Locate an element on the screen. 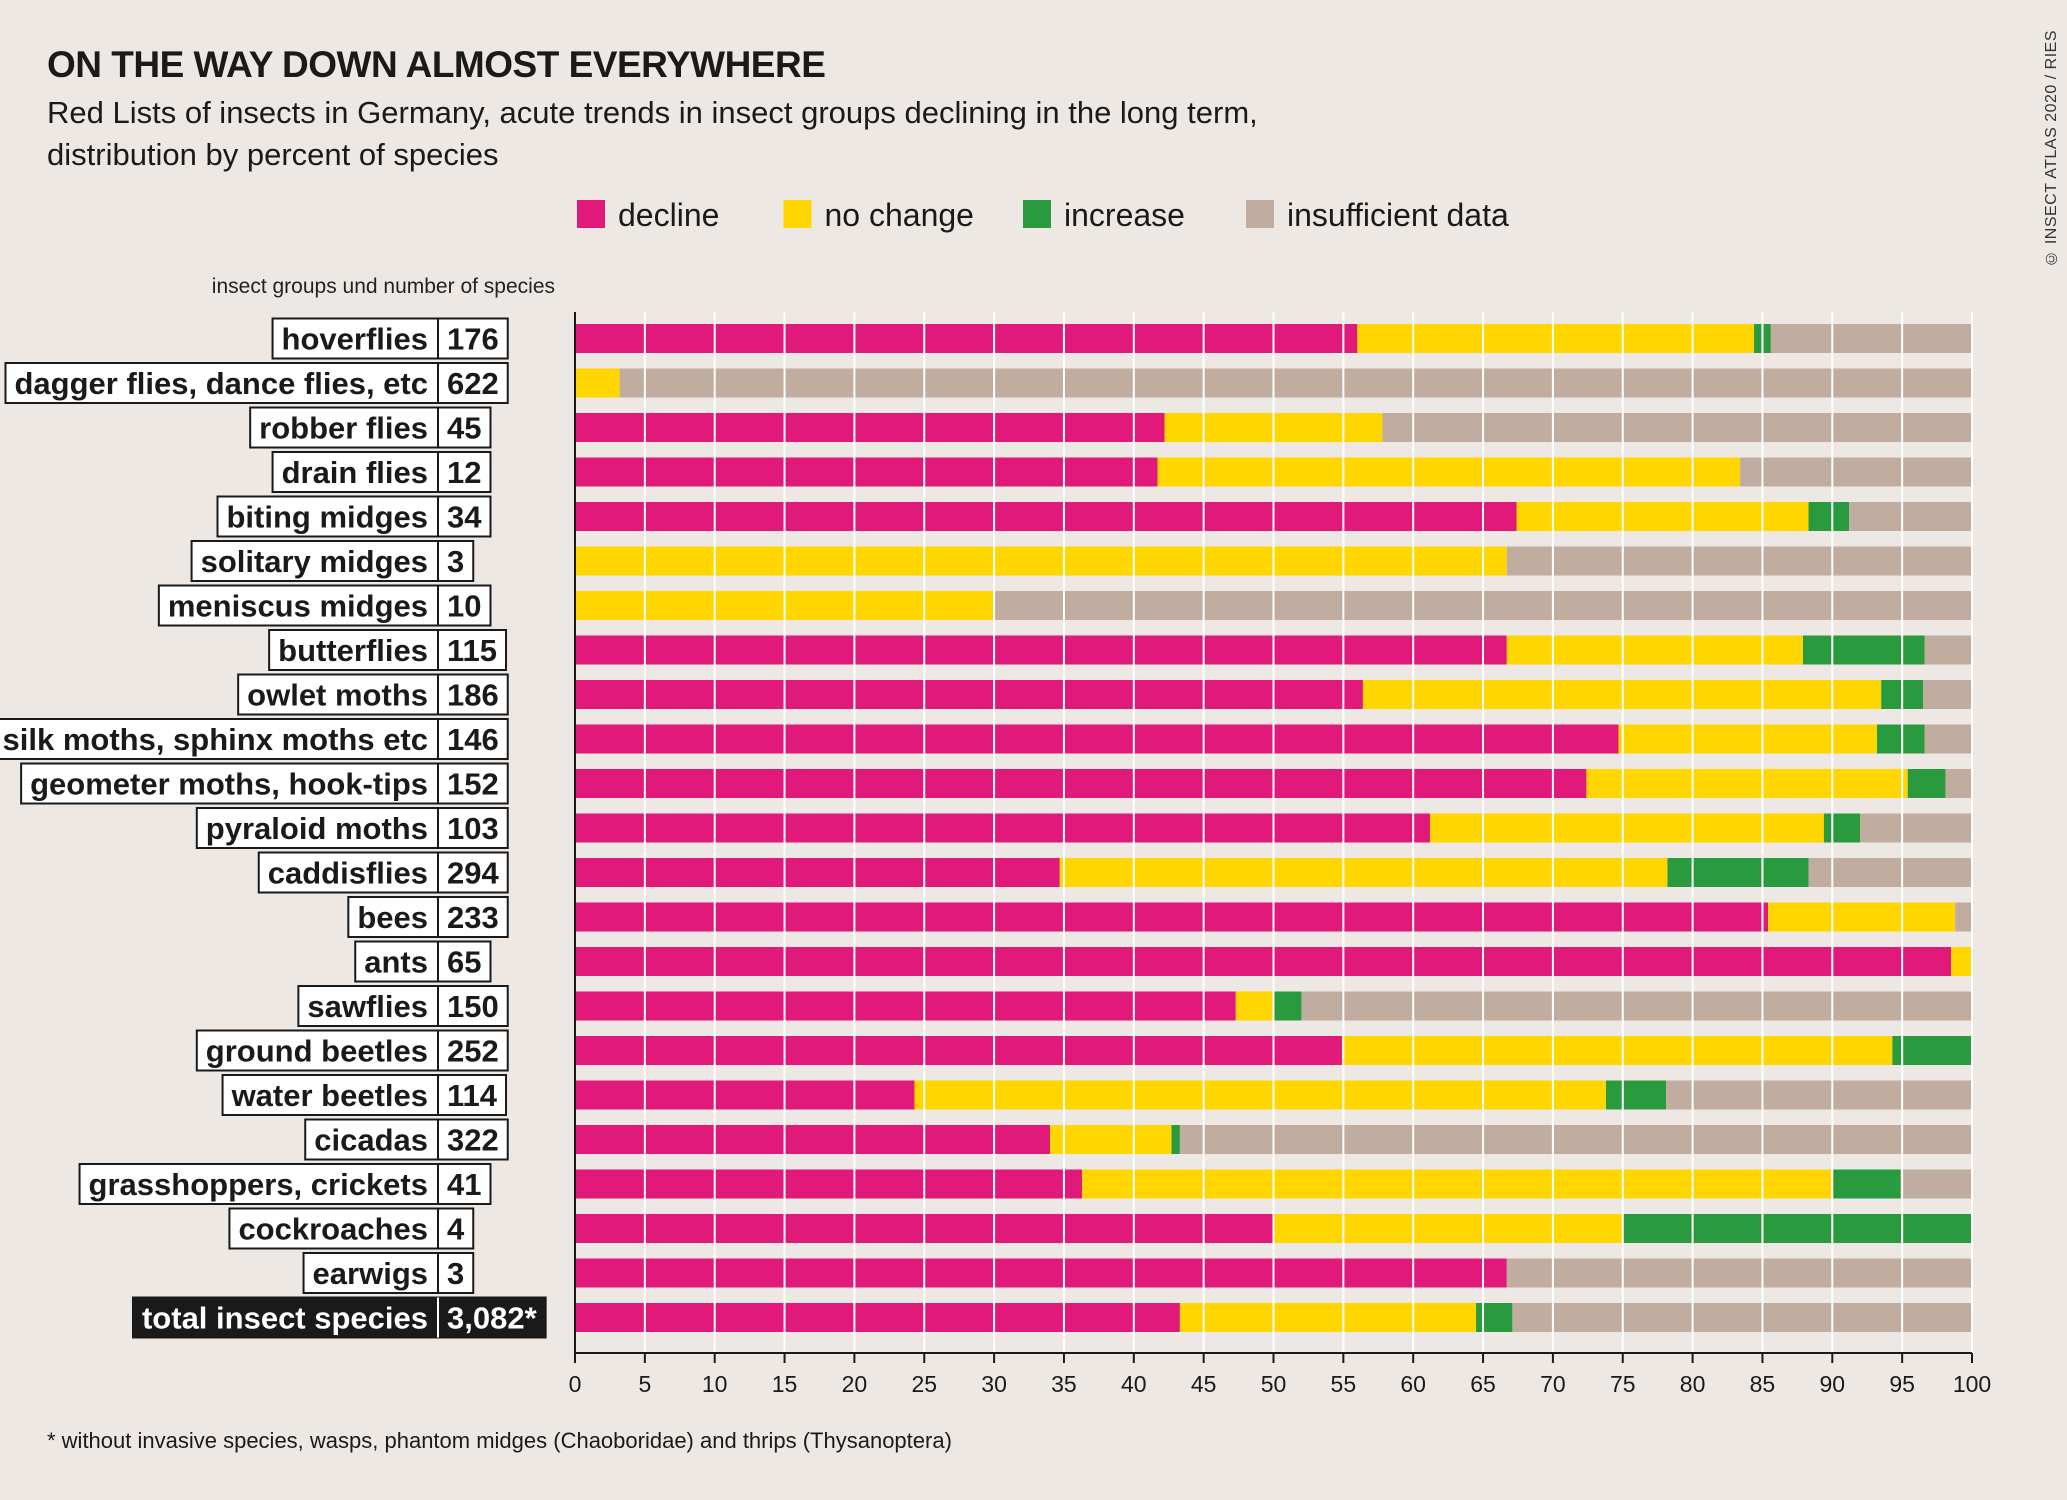  species-count: 12 is located at coordinates (464, 472).